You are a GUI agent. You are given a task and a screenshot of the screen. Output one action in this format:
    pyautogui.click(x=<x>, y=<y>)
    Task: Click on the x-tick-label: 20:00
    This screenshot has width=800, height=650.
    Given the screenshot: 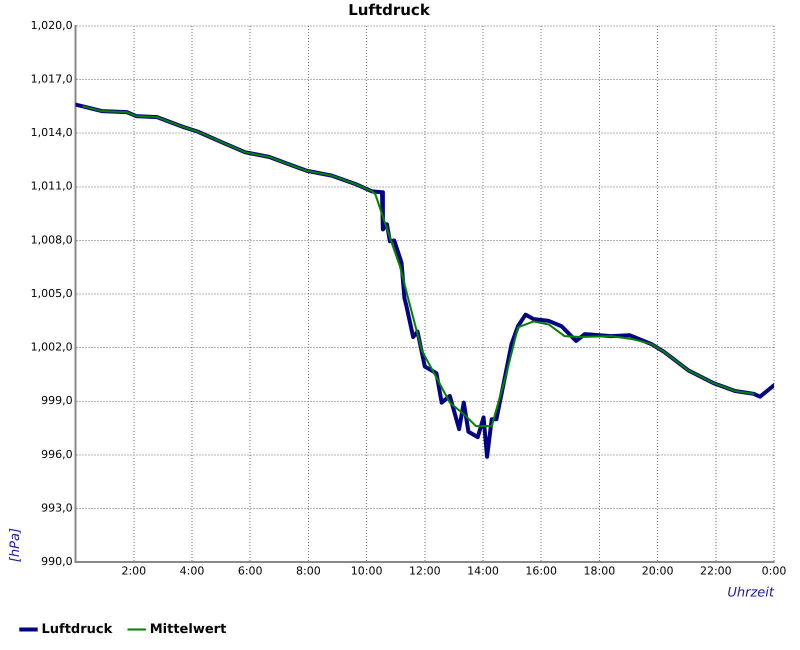 What is the action you would take?
    pyautogui.click(x=658, y=571)
    